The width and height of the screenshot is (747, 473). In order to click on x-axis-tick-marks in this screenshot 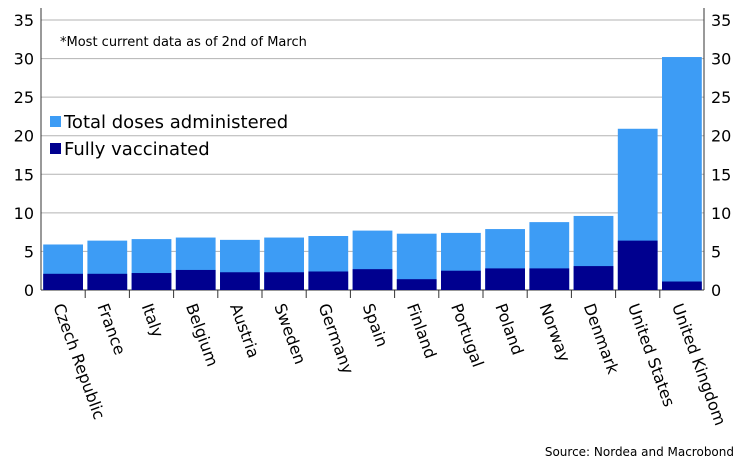, I will do `click(372, 294)`.